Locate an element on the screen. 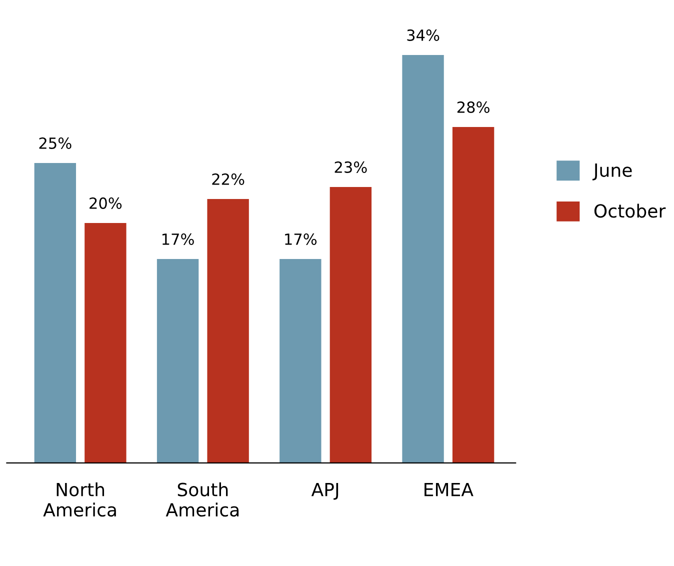  x-tick-label: North America is located at coordinates (79, 499).